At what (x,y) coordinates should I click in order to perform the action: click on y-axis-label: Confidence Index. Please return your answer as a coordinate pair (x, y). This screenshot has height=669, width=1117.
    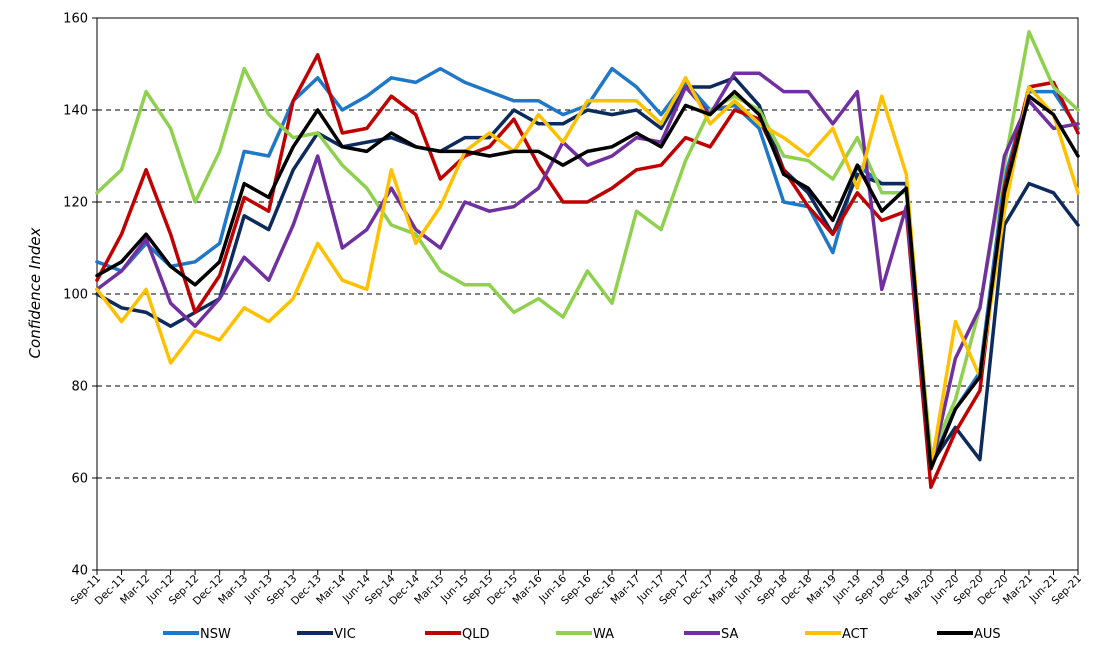
    Looking at the image, I should click on (35, 292).